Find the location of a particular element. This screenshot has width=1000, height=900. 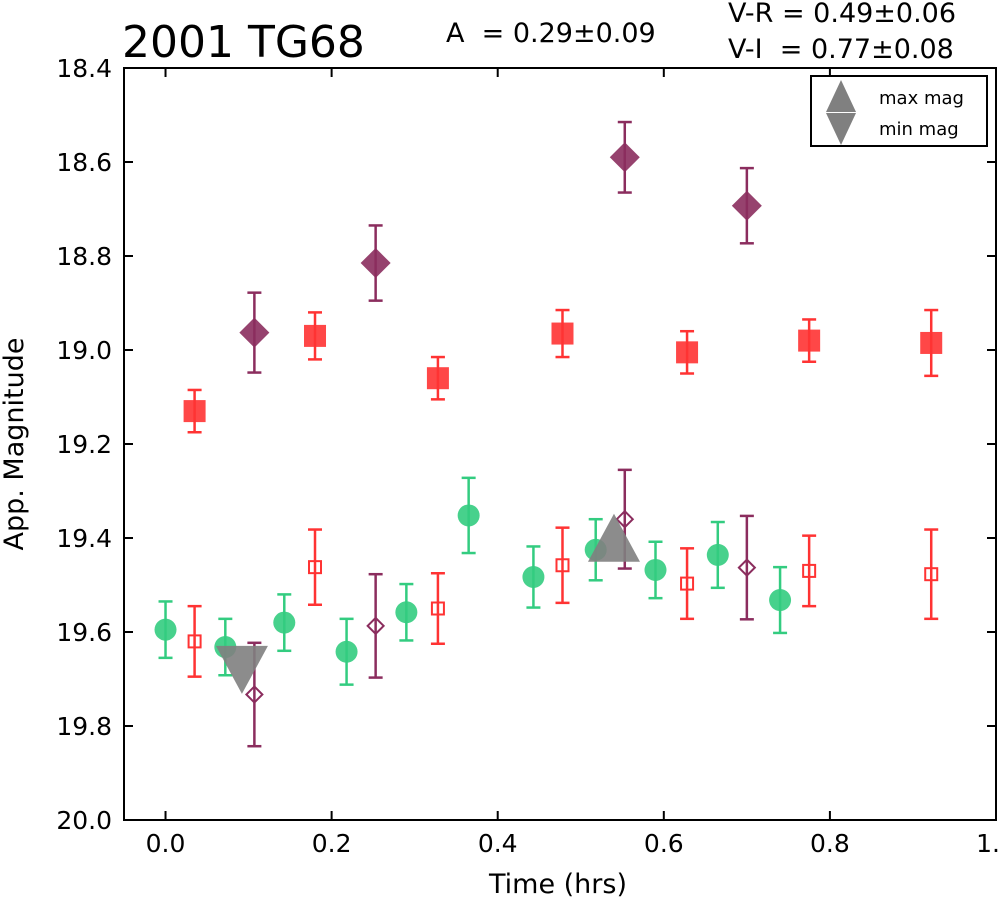

x-tick-label: 0.4 is located at coordinates (498, 843).